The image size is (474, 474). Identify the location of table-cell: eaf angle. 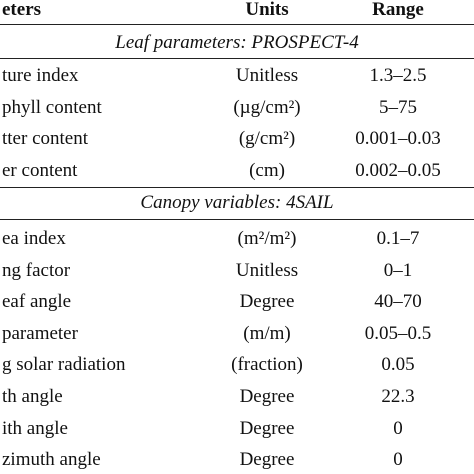
(37, 302).